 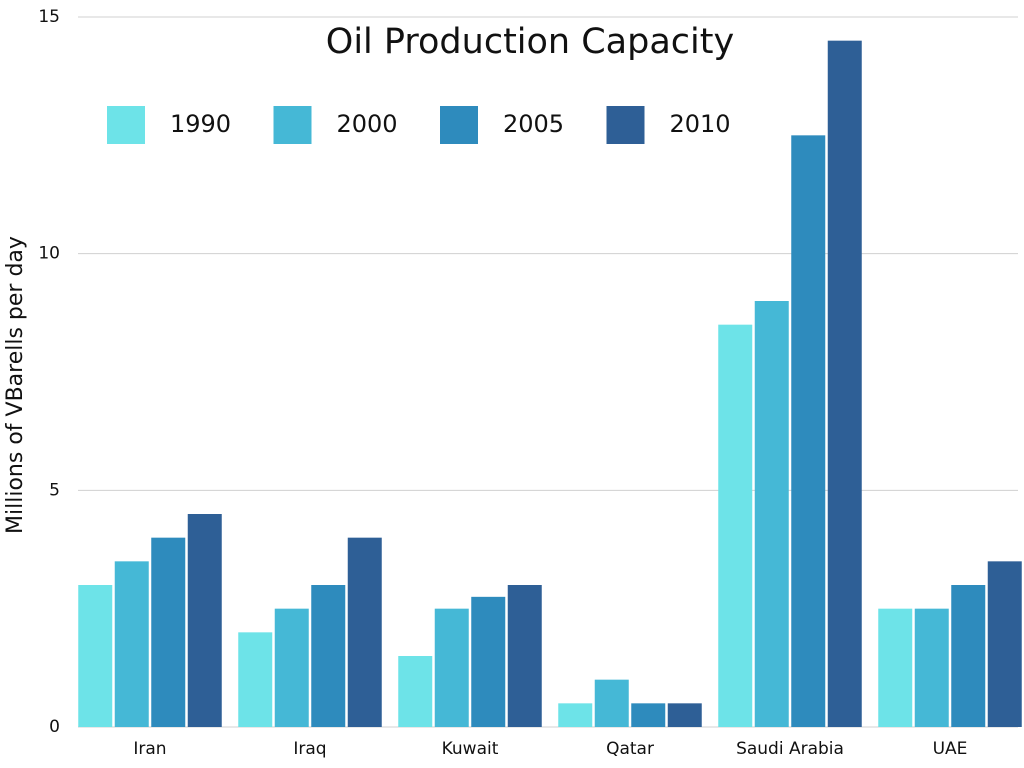 What do you see at coordinates (49, 254) in the screenshot?
I see `y-tick-label: 10` at bounding box center [49, 254].